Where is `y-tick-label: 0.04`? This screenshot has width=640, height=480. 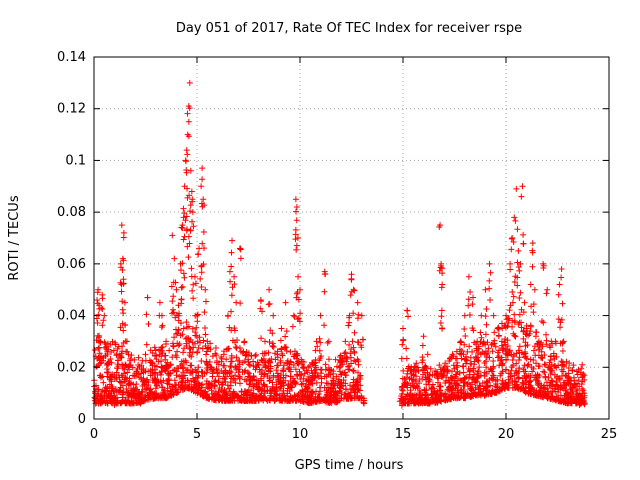
y-tick-label: 0.04 is located at coordinates (71, 316).